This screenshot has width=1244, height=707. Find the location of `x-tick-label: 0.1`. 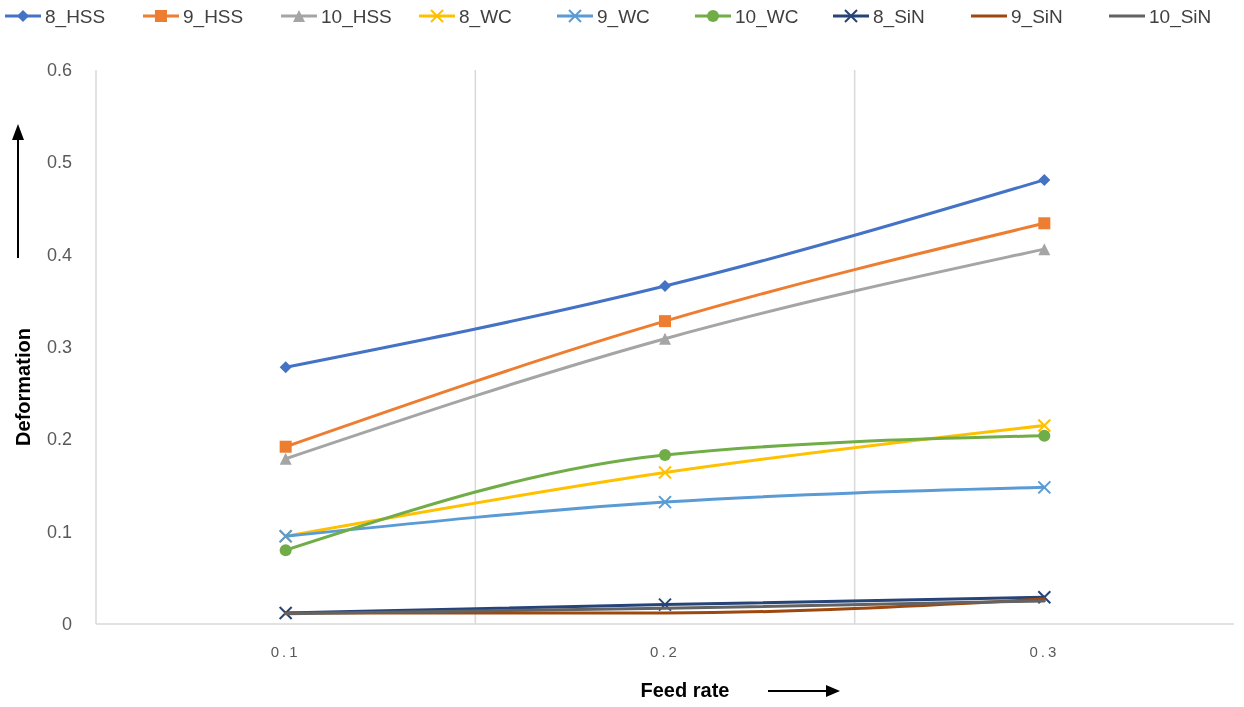

x-tick-label: 0.1 is located at coordinates (285, 651).